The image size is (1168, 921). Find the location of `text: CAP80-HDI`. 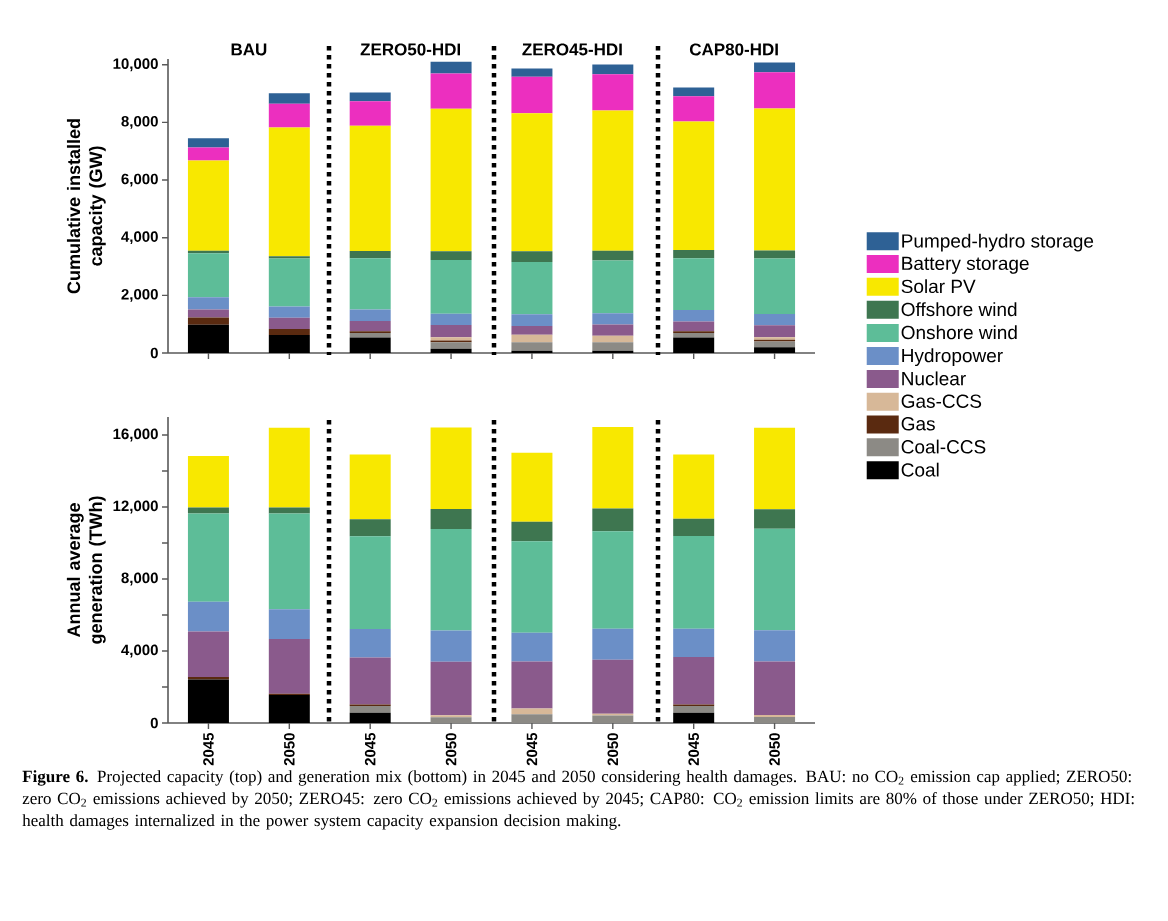

text: CAP80-HDI is located at coordinates (733, 49).